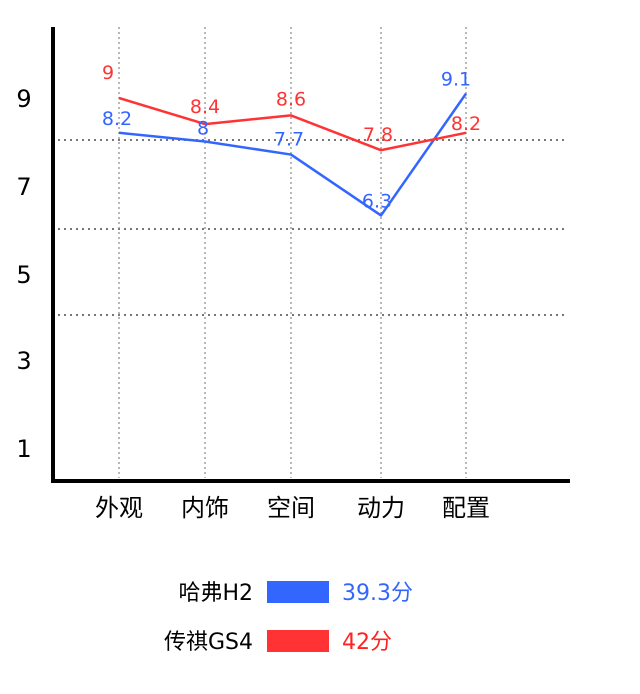 Image resolution: width=640 pixels, height=694 pixels. I want to click on y-tick-label: 5, so click(23, 275).